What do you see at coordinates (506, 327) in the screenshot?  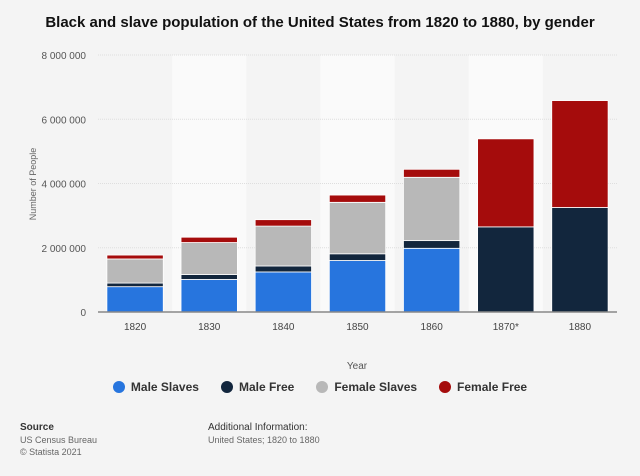 I see `x-tick-label: 1870*` at bounding box center [506, 327].